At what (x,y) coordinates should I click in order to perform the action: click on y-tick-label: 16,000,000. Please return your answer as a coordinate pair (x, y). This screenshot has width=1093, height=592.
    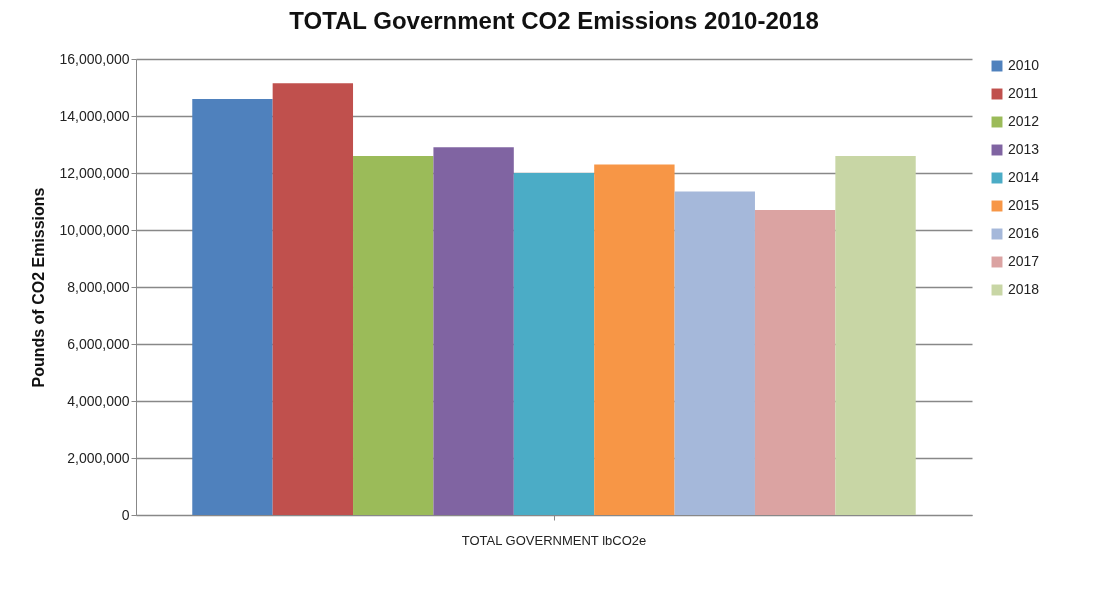
    Looking at the image, I should click on (94, 58).